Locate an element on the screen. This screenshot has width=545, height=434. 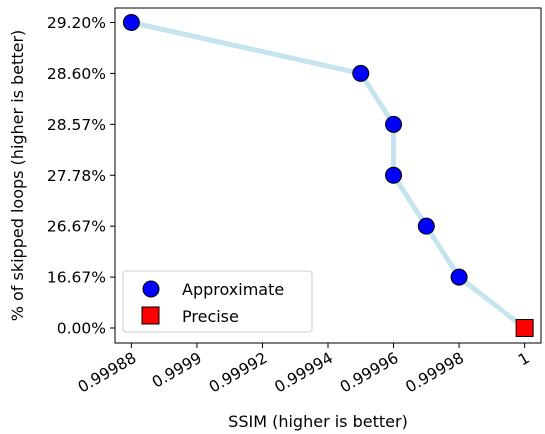
x-tick-label: 1 is located at coordinates (524, 359).